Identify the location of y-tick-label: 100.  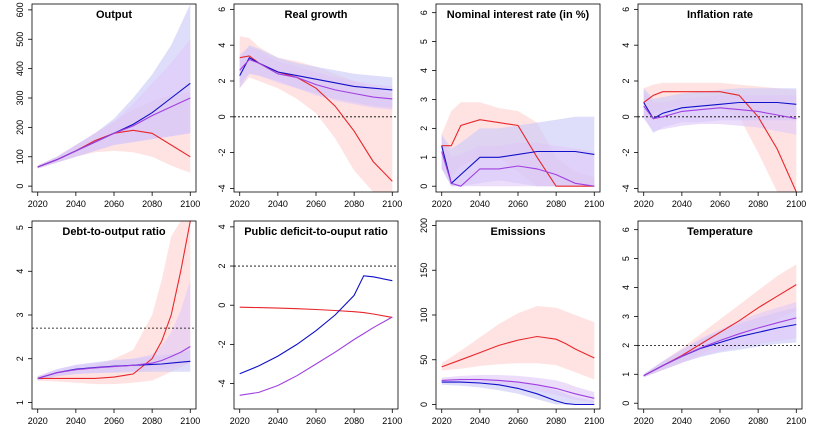
(20, 156).